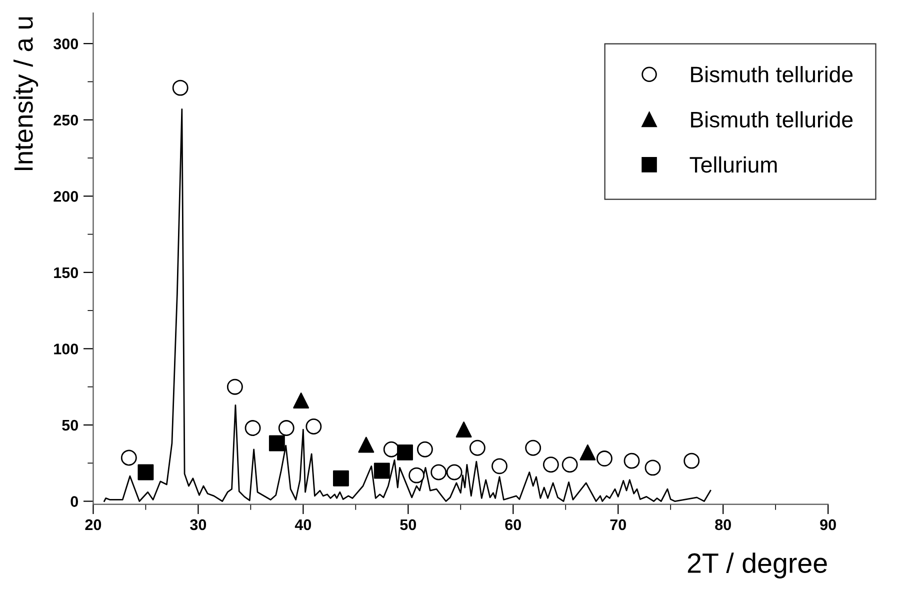 The image size is (905, 594). I want to click on x-tick-label: 20, so click(93, 524).